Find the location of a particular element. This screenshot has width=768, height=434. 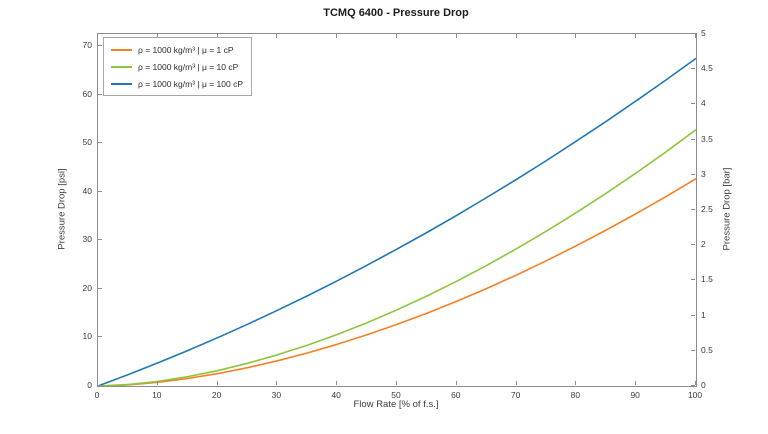

y-right-tick-label: 4 is located at coordinates (703, 103).